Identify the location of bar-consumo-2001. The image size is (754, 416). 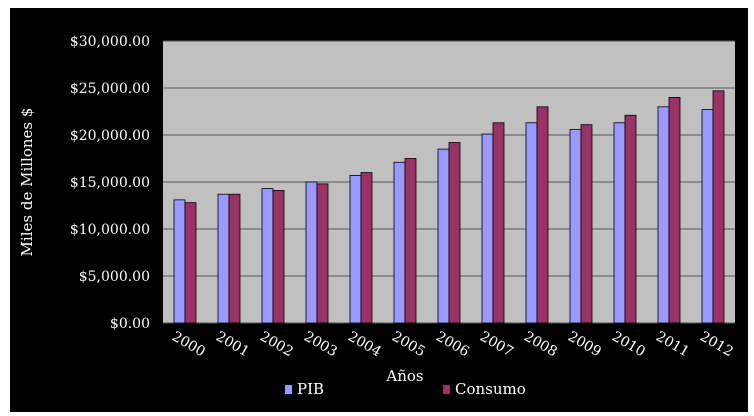
(234, 258).